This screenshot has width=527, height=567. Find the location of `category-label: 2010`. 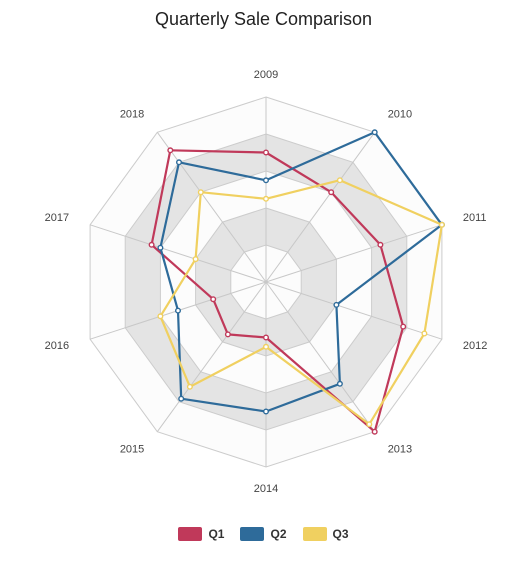

category-label: 2010 is located at coordinates (400, 114).